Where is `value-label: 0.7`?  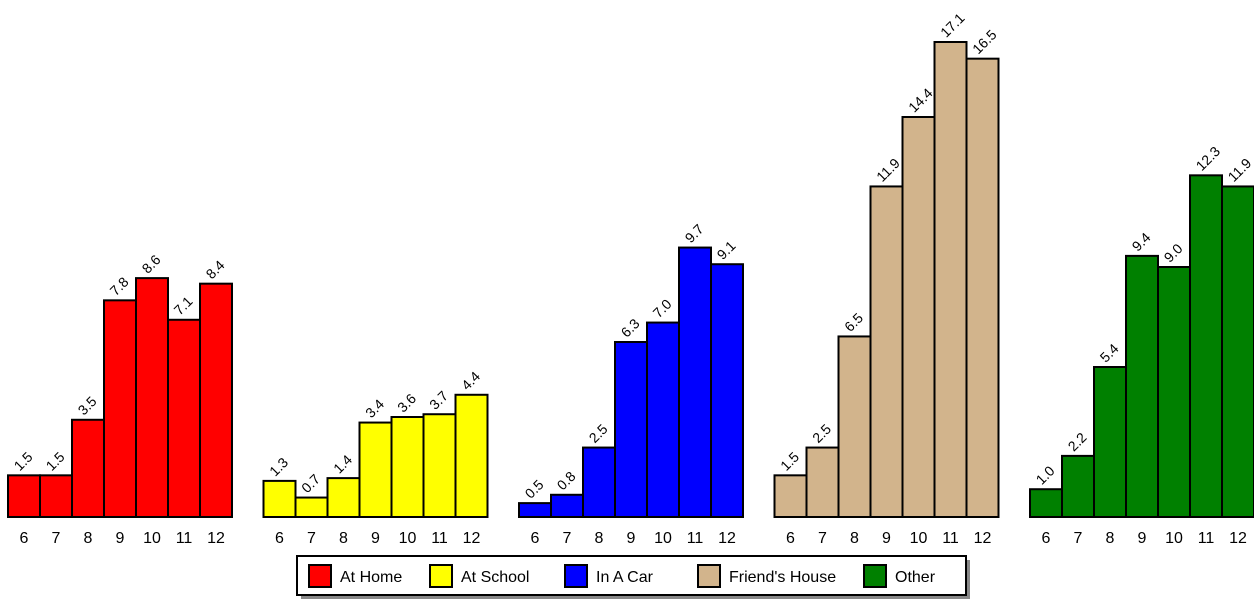 value-label: 0.7 is located at coordinates (310, 483).